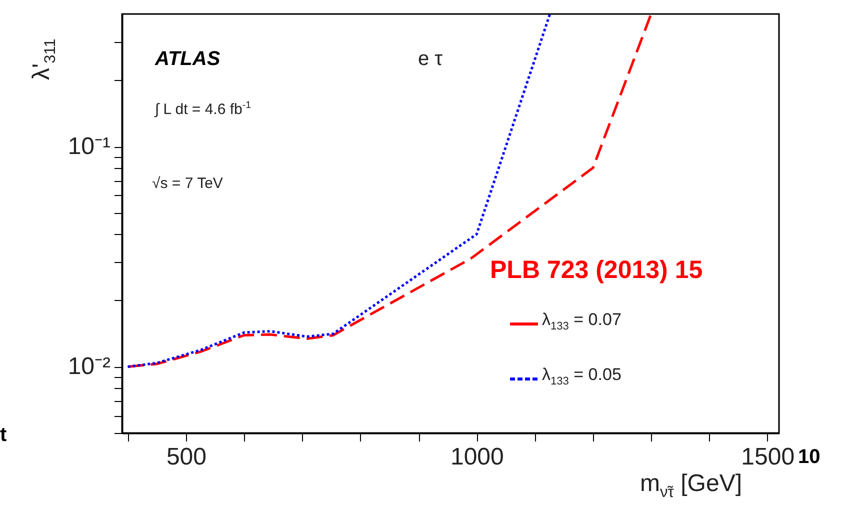  Describe the element at coordinates (186, 457) in the screenshot. I see `x-tick-label: 500` at that location.